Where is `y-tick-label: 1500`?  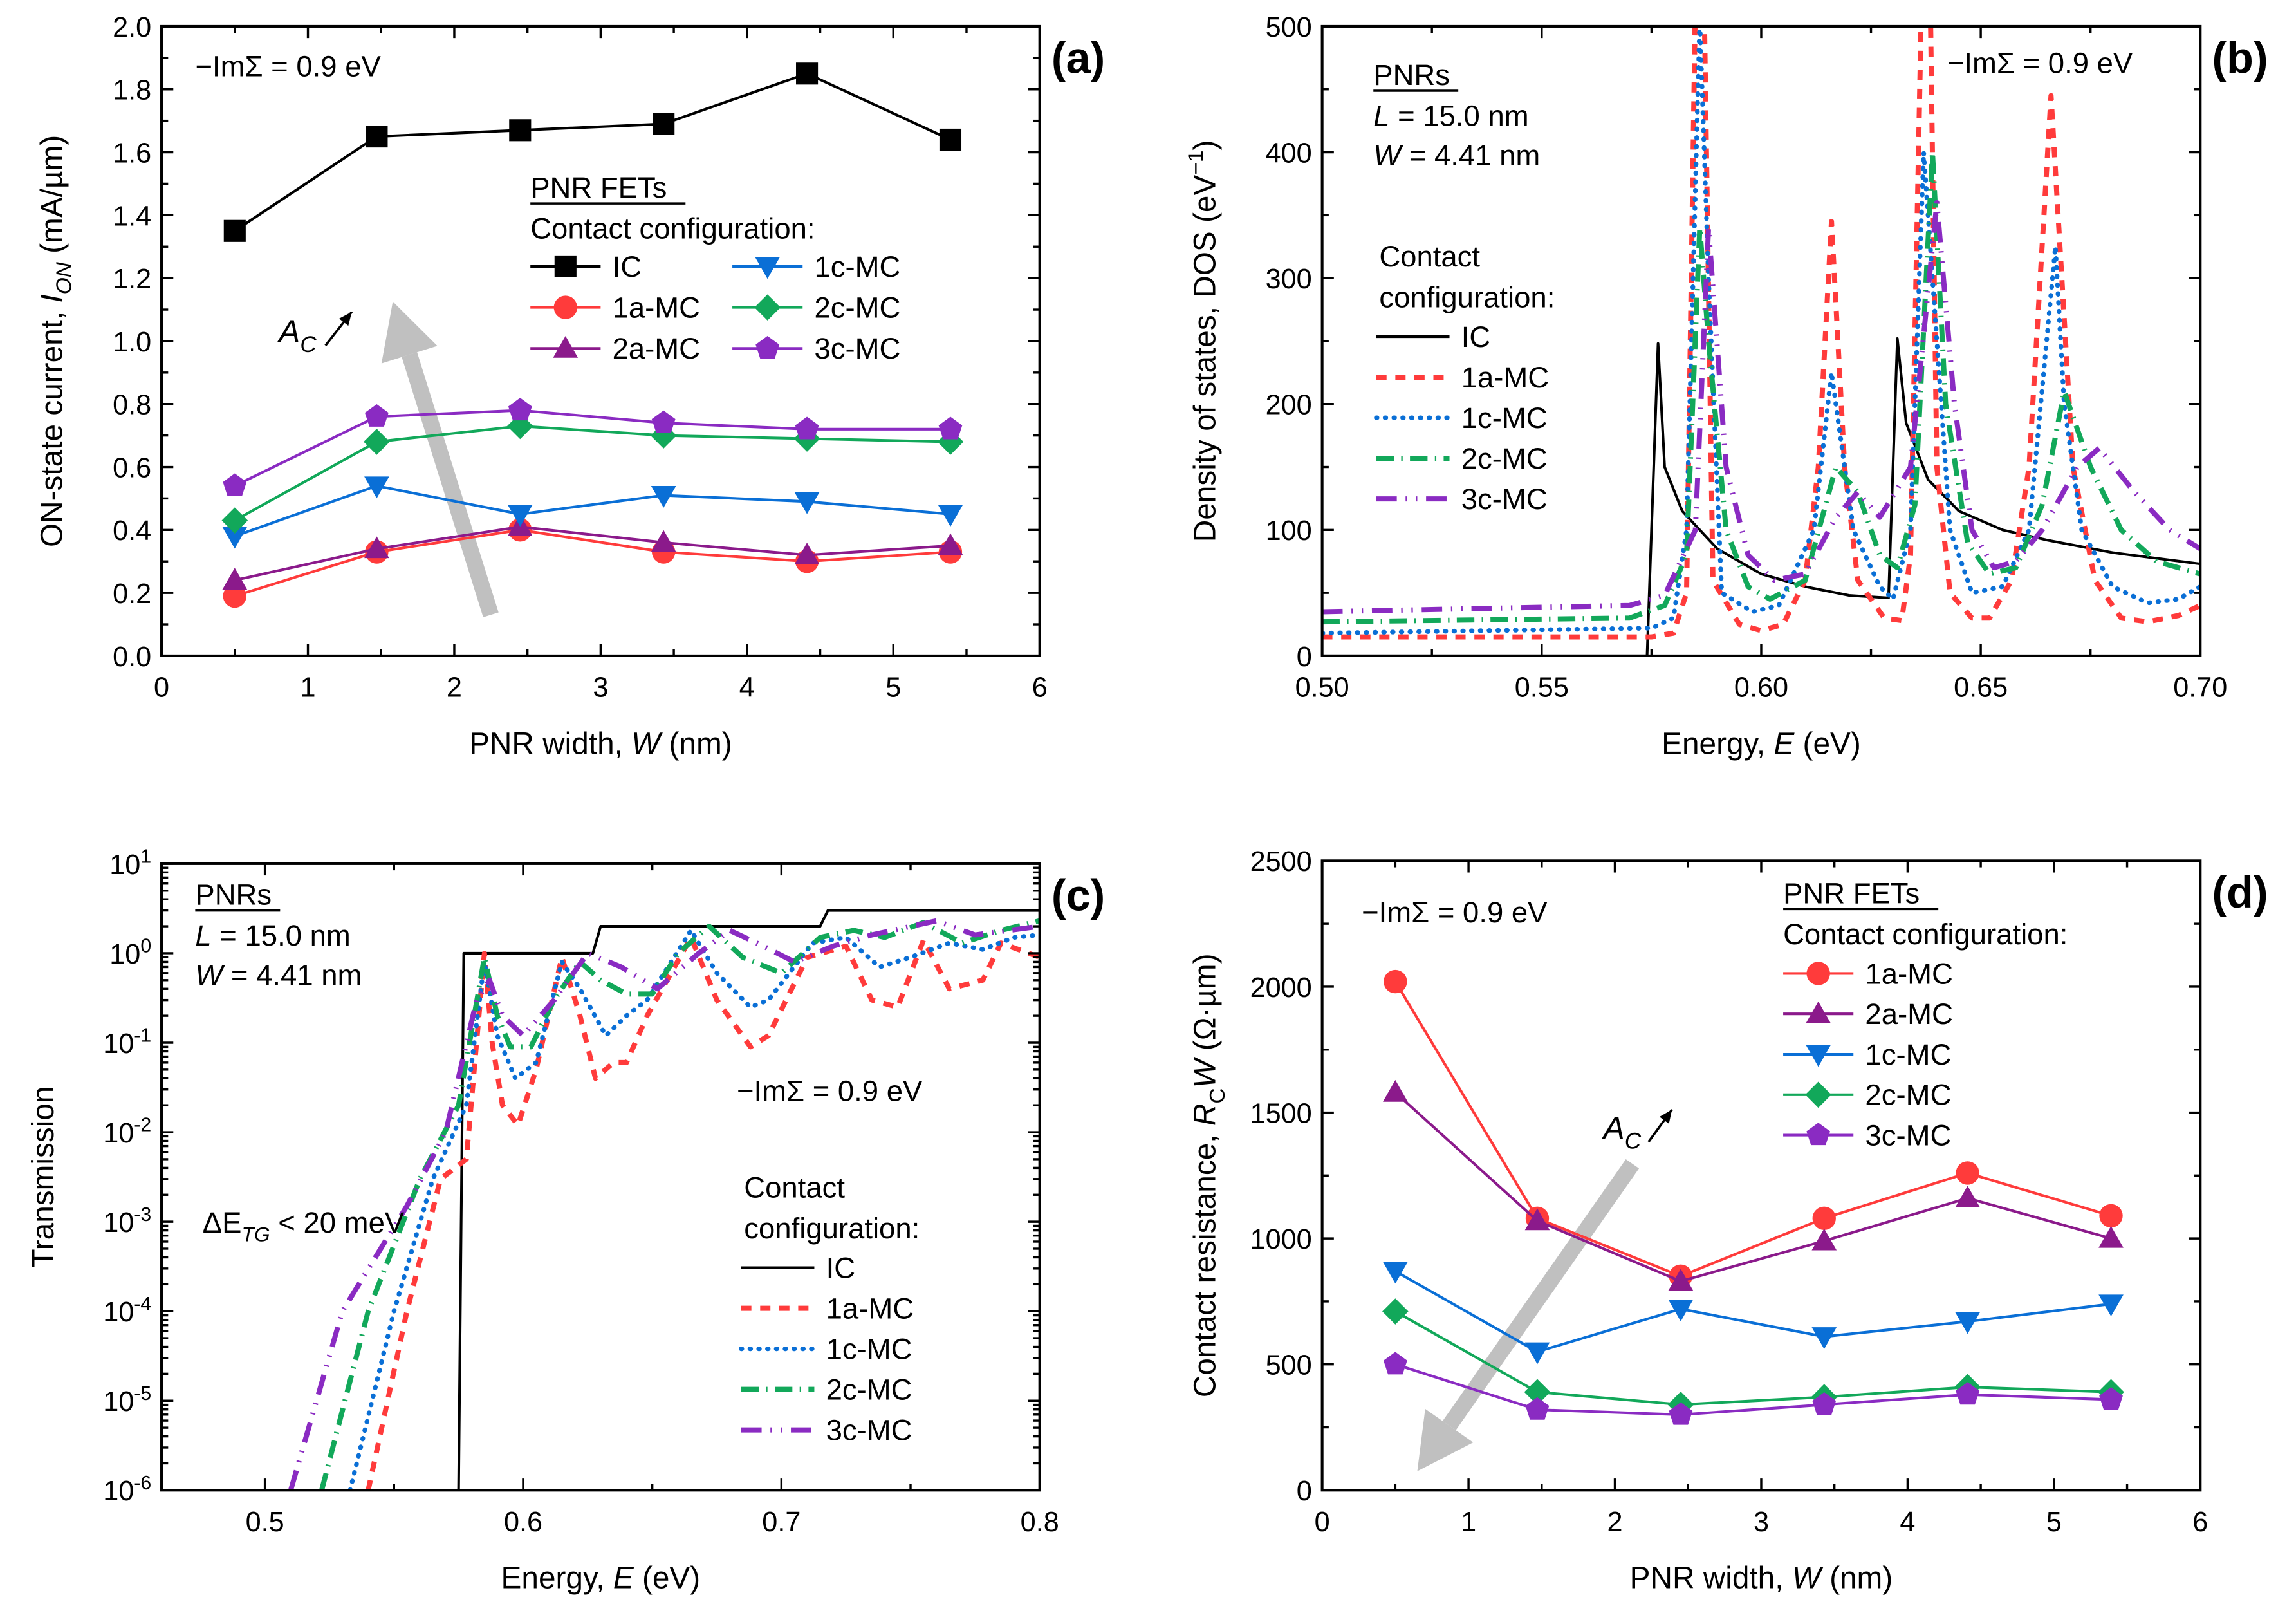 y-tick-label: 1500 is located at coordinates (1281, 1113).